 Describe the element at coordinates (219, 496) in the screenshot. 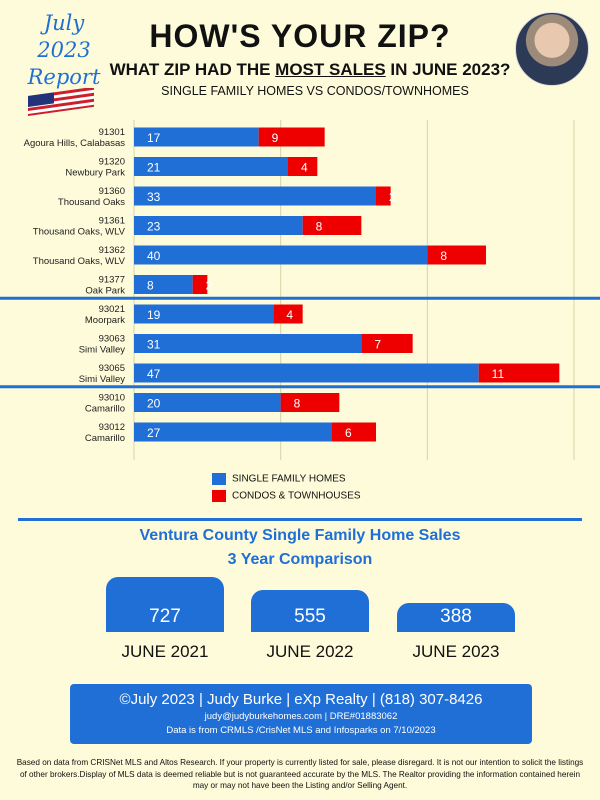

I see `legend-swatch-condo` at that location.